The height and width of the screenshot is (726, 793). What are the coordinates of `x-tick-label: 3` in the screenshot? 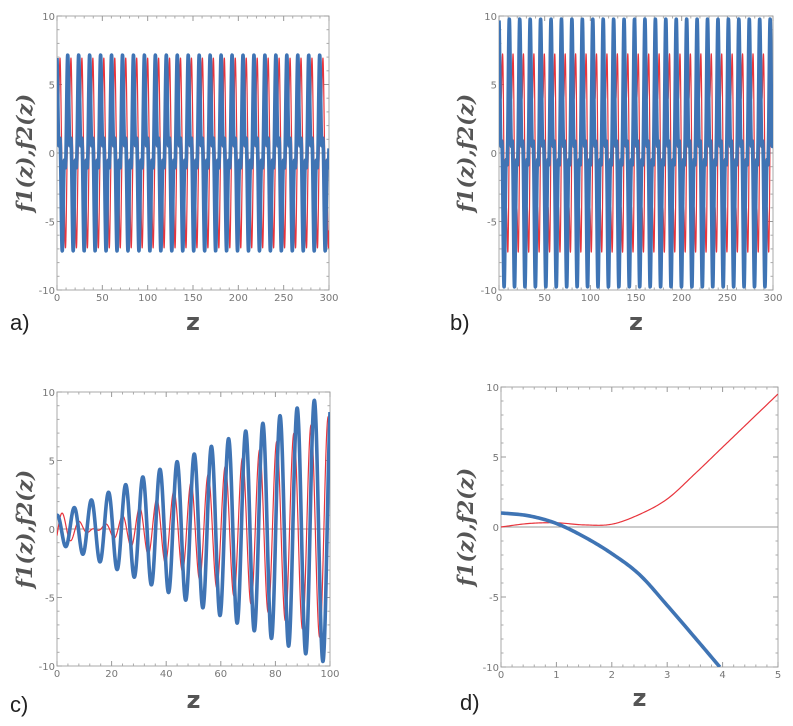 It's located at (667, 675).